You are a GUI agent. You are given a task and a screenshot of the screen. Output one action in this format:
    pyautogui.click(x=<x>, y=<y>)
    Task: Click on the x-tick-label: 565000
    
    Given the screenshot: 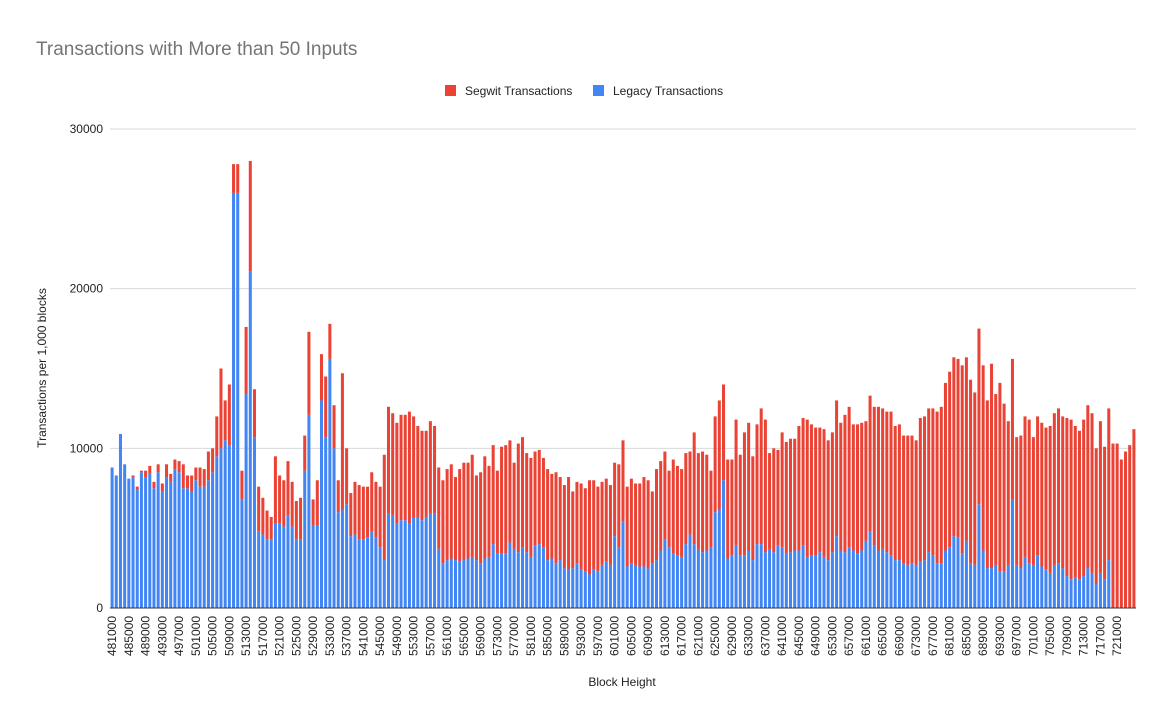 What is the action you would take?
    pyautogui.click(x=464, y=636)
    